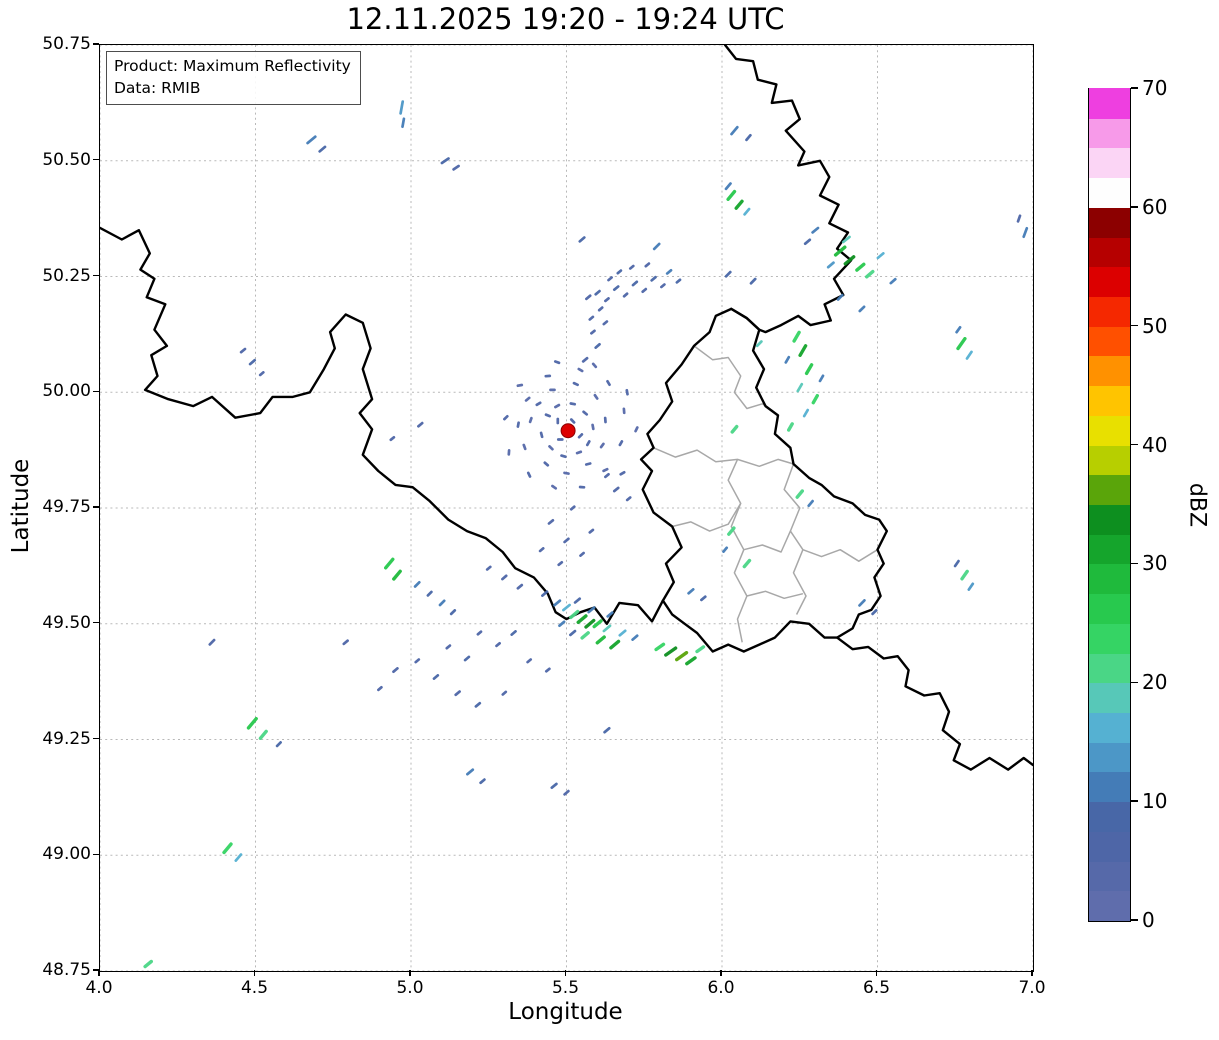 The image size is (1219, 1040). I want to click on colorbar-tick-label: 0, so click(1148, 920).